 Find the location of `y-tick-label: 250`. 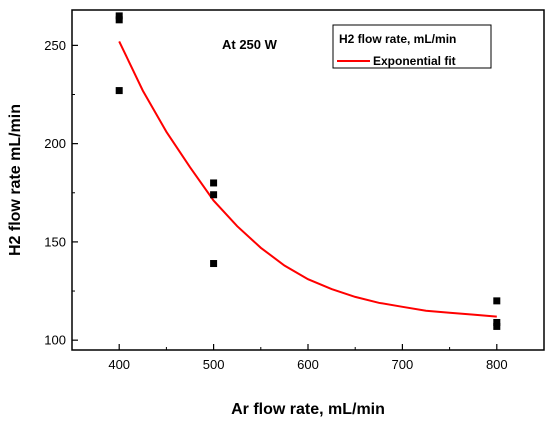

y-tick-label: 250 is located at coordinates (55, 45).